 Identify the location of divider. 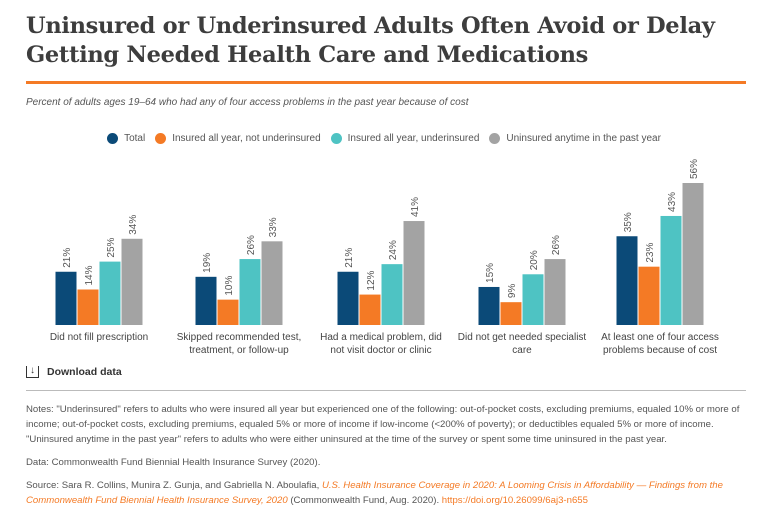
(386, 390).